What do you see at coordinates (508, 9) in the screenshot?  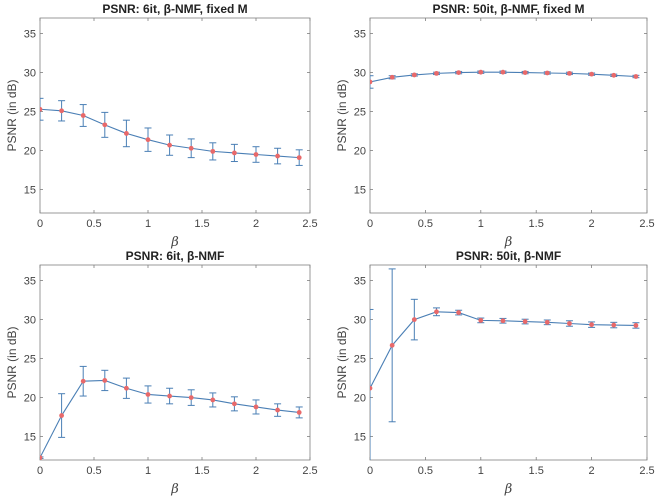 I see `chart-title: PSNR: 50it, β-NMF, fixed M` at bounding box center [508, 9].